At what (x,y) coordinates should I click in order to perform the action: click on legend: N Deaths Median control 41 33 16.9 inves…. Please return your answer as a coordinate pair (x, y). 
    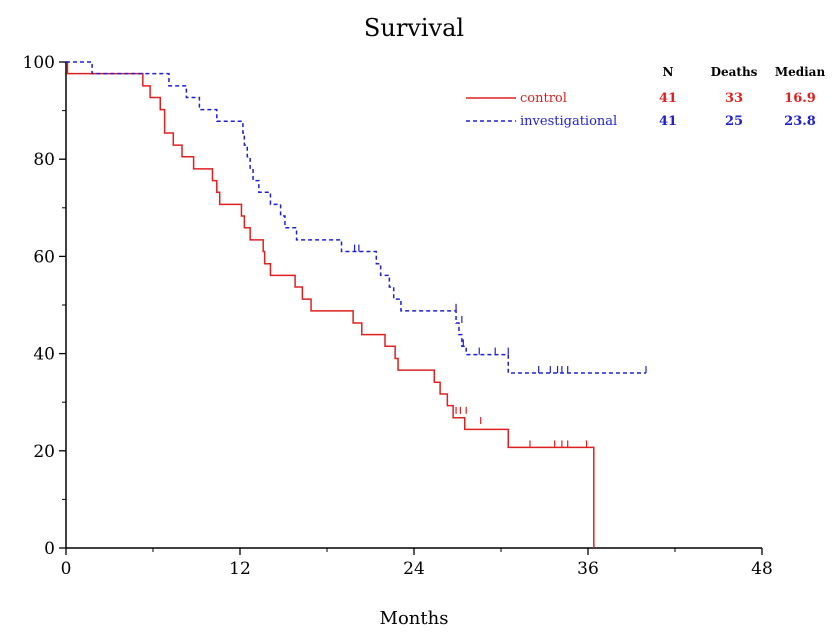
    Looking at the image, I should click on (645, 97).